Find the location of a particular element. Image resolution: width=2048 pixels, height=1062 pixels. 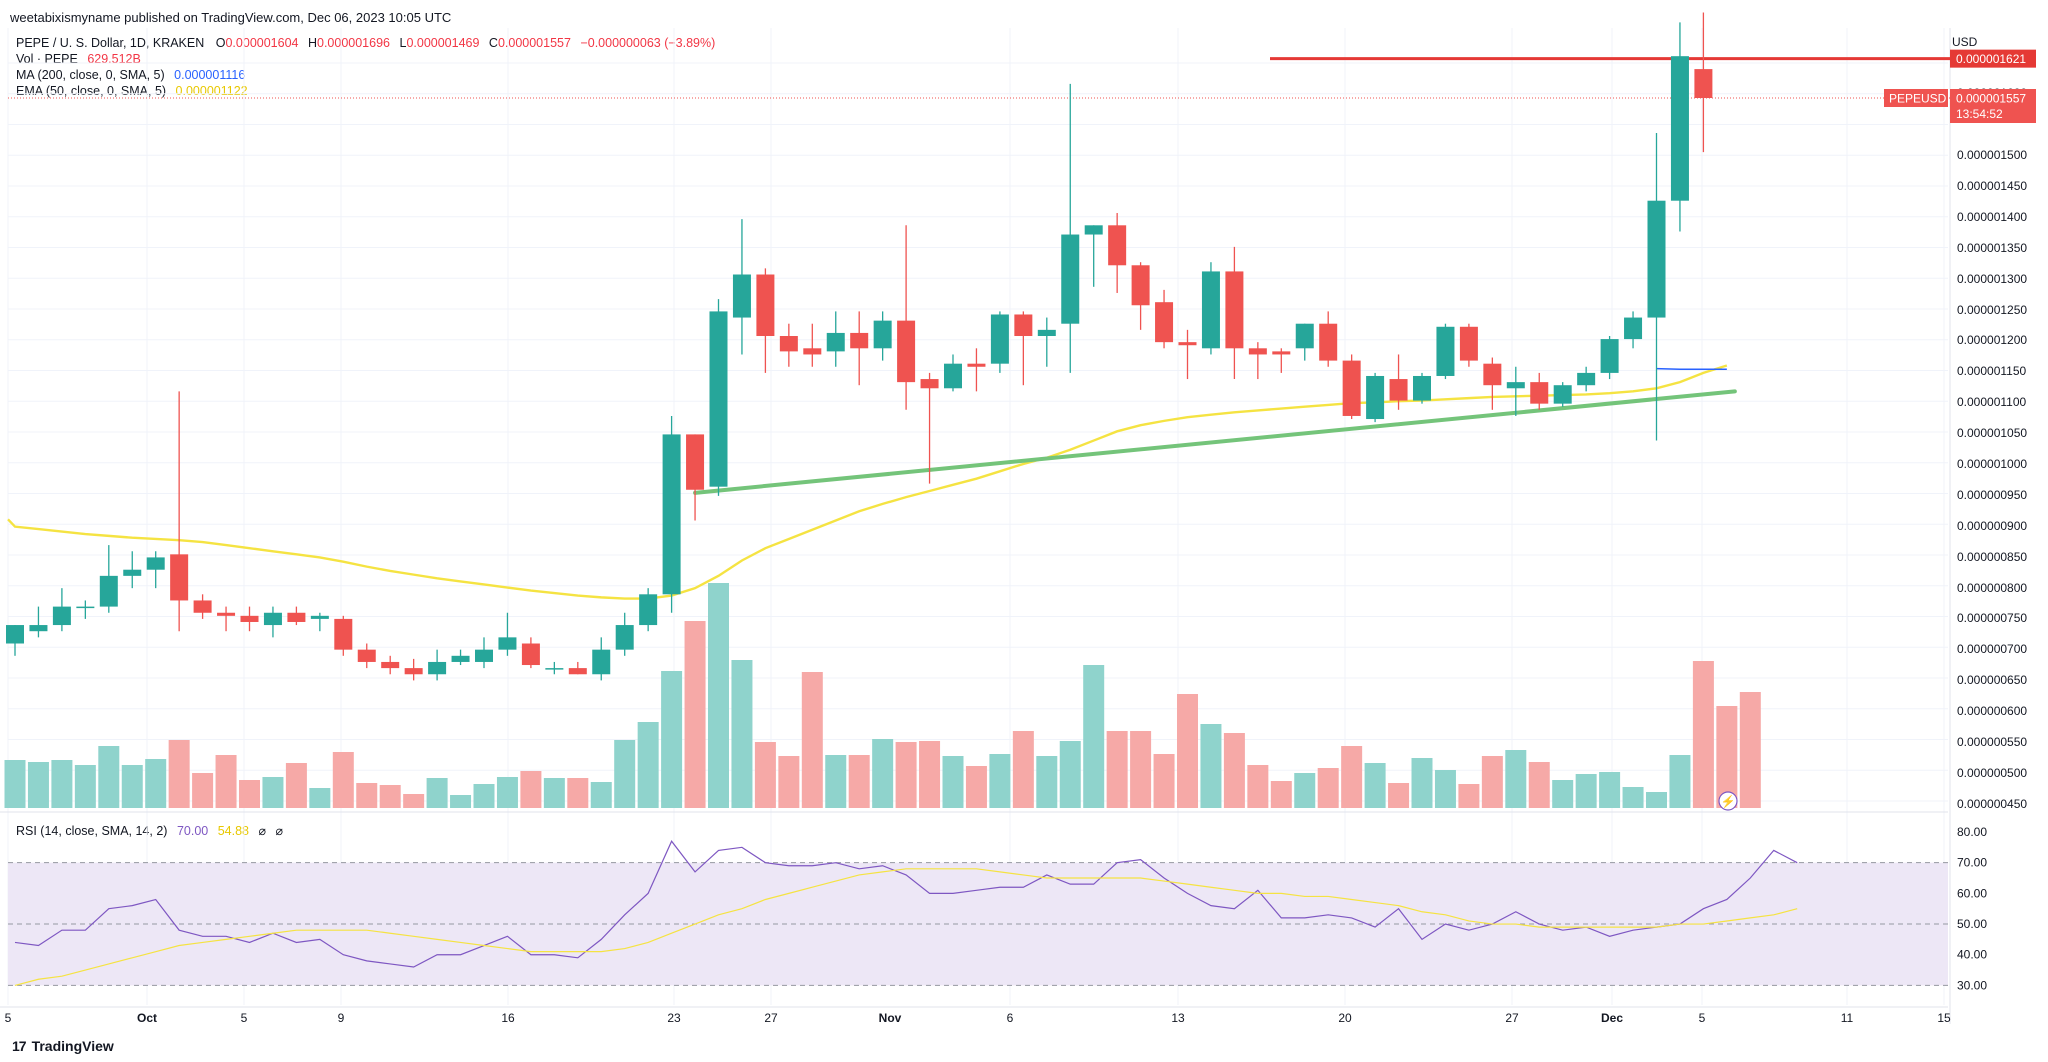

price-tick-label: 0.000001450 is located at coordinates (1992, 186).